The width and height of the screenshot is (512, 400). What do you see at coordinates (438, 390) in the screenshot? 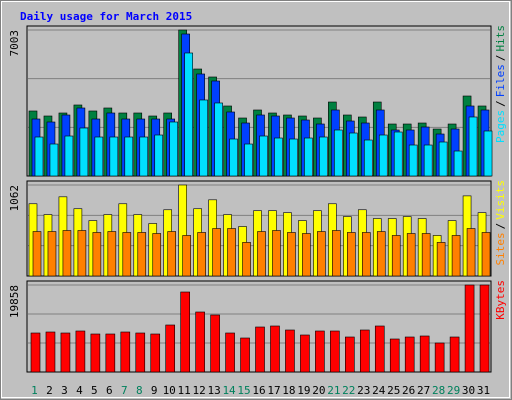
I see `x-tick-label: 28` at bounding box center [438, 390].